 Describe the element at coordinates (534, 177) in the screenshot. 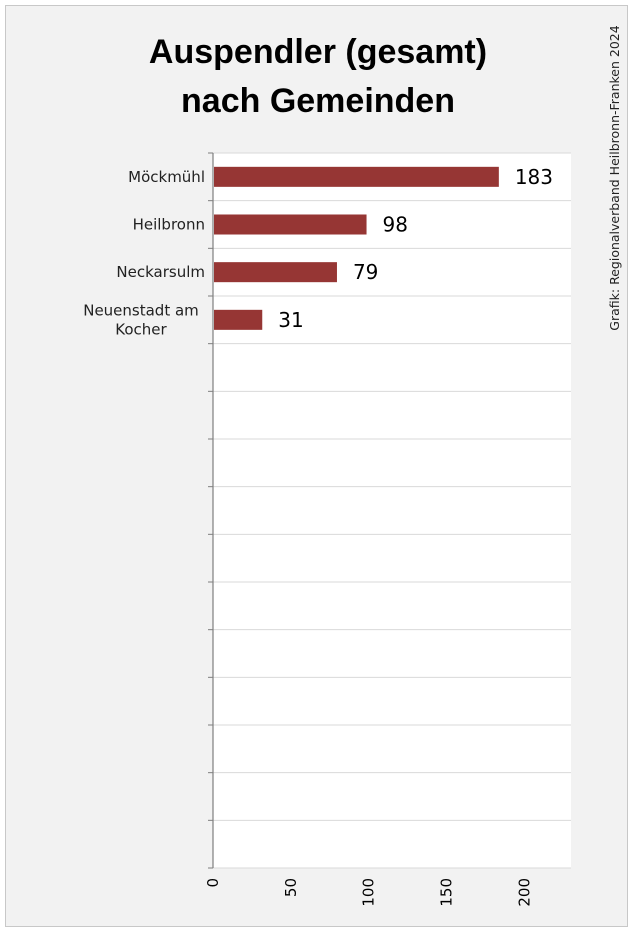

I see `data-label-1: 183` at that location.